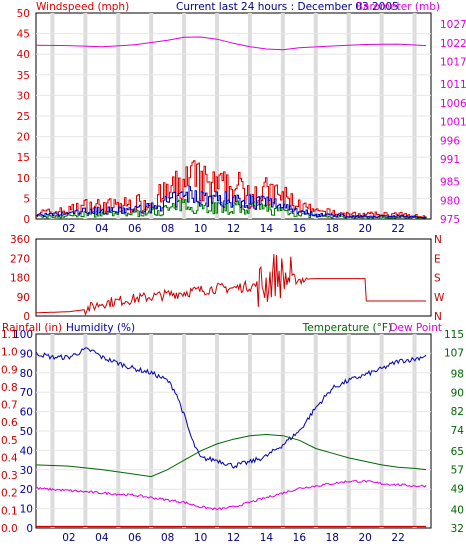 The height and width of the screenshot is (560, 466). Describe the element at coordinates (26, 451) in the screenshot. I see `humidity-tick-label: 40` at that location.